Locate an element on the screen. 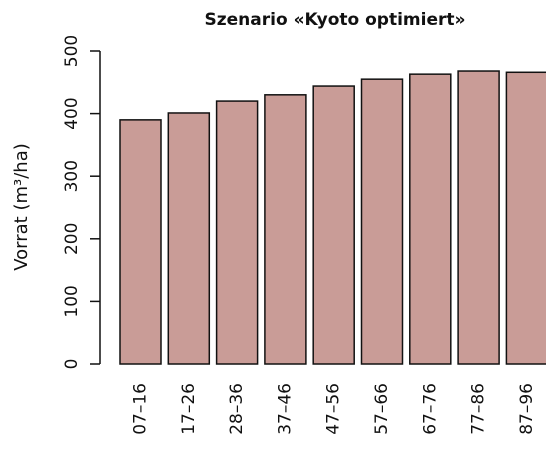 The width and height of the screenshot is (546, 450). x-tick-label: 17–26 is located at coordinates (189, 409).